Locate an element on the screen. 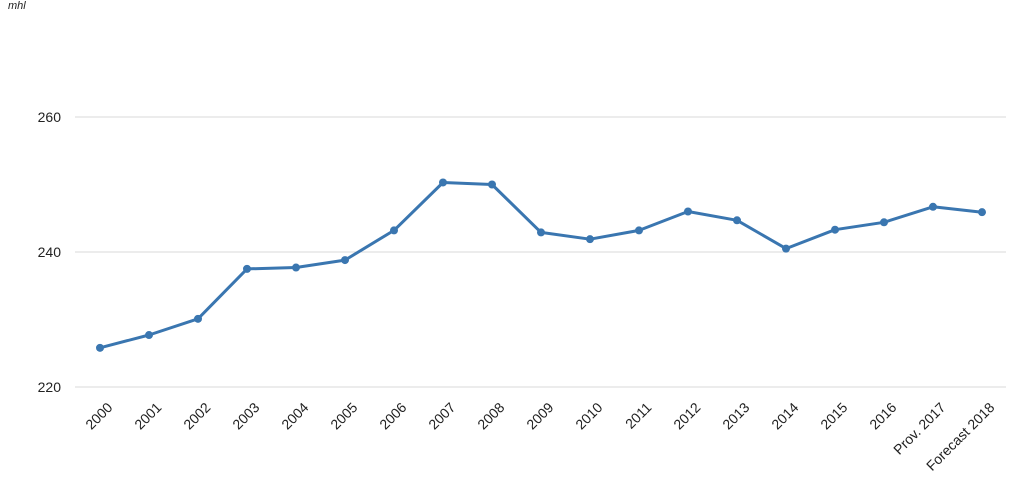 The height and width of the screenshot is (491, 1009). data-point-2006 is located at coordinates (394, 230).